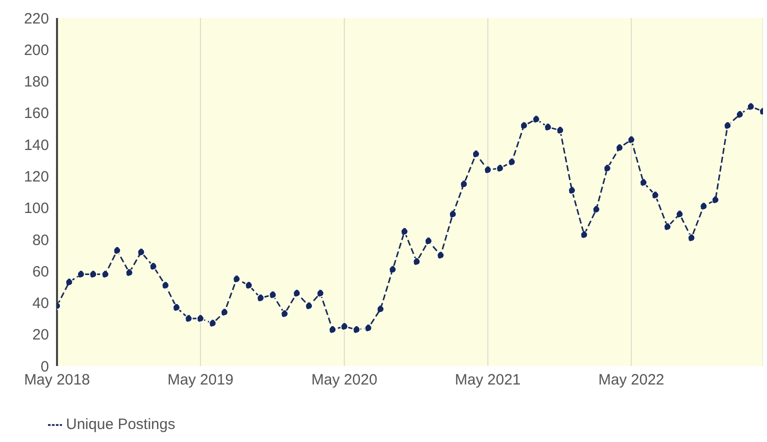 Image resolution: width=767 pixels, height=442 pixels. I want to click on y-tick-label: 40, so click(40, 303).